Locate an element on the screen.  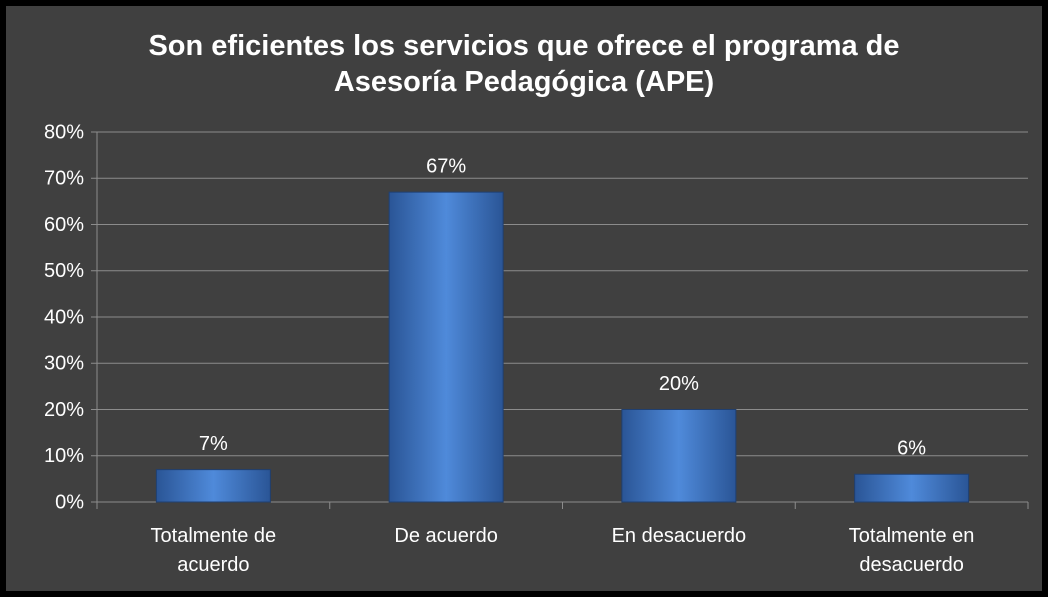
x-tick-label: En desacuerdo is located at coordinates (679, 536).